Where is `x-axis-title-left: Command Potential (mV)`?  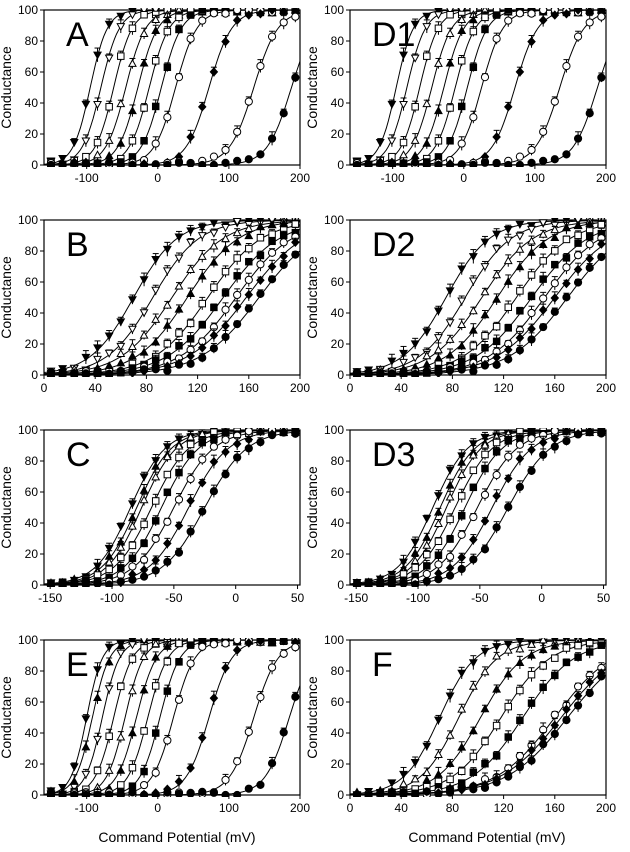
x-axis-title-left: Command Potential (mV) is located at coordinates (176, 837).